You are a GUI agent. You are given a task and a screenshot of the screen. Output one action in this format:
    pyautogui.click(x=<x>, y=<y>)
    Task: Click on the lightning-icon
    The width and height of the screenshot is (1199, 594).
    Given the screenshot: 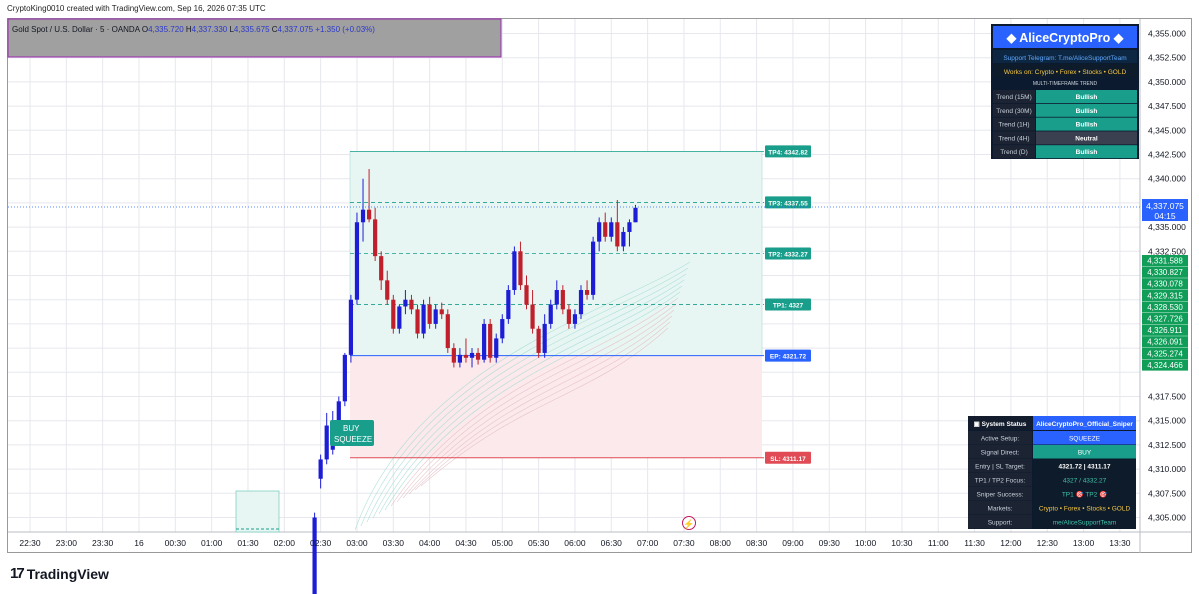 What is the action you would take?
    pyautogui.click(x=689, y=523)
    